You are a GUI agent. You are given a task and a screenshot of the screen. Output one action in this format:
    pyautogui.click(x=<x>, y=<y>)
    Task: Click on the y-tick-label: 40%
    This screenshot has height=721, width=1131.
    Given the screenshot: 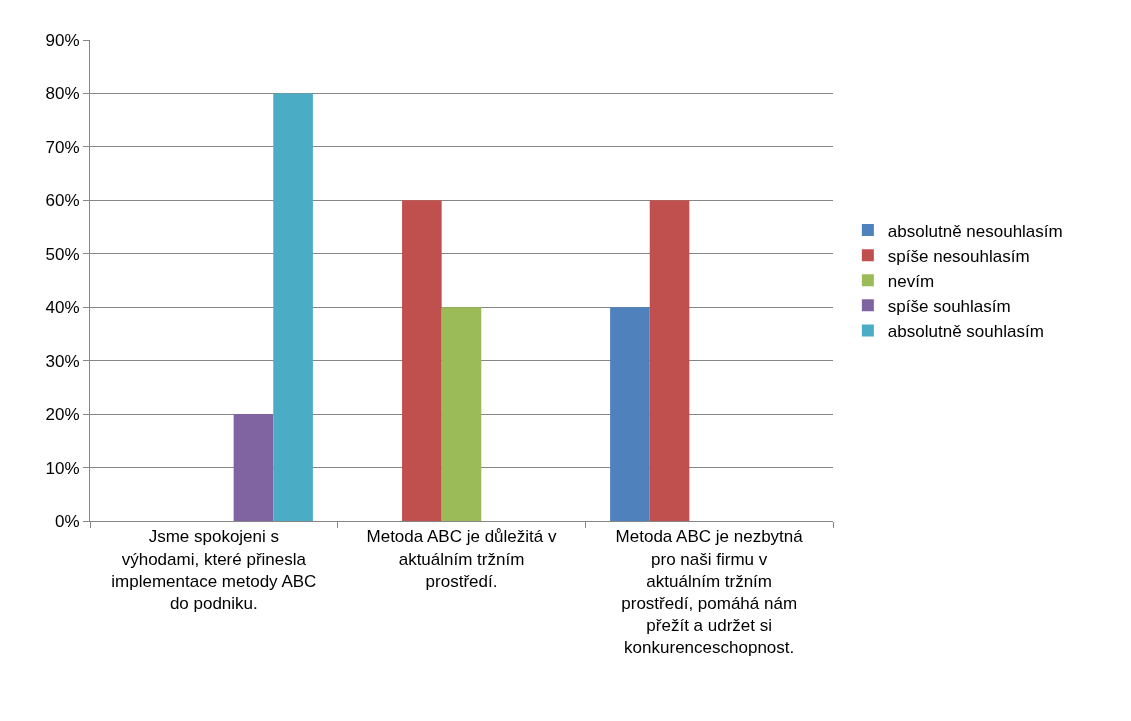 What is the action you would take?
    pyautogui.click(x=62, y=308)
    